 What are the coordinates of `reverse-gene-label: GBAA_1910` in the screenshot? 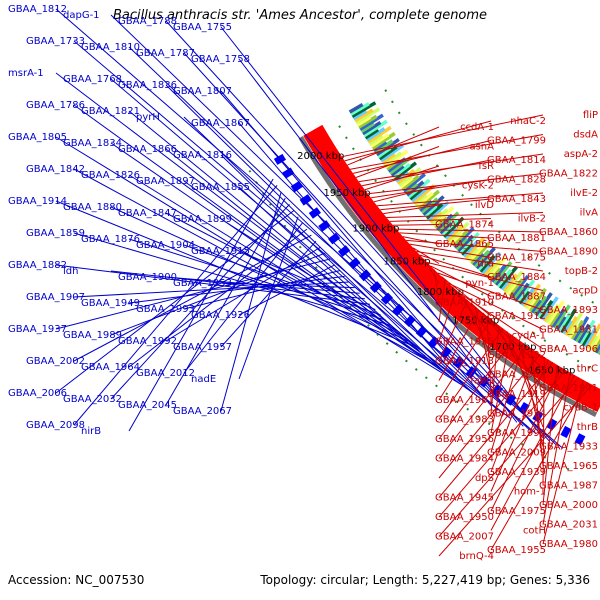 It's located at (464, 303).